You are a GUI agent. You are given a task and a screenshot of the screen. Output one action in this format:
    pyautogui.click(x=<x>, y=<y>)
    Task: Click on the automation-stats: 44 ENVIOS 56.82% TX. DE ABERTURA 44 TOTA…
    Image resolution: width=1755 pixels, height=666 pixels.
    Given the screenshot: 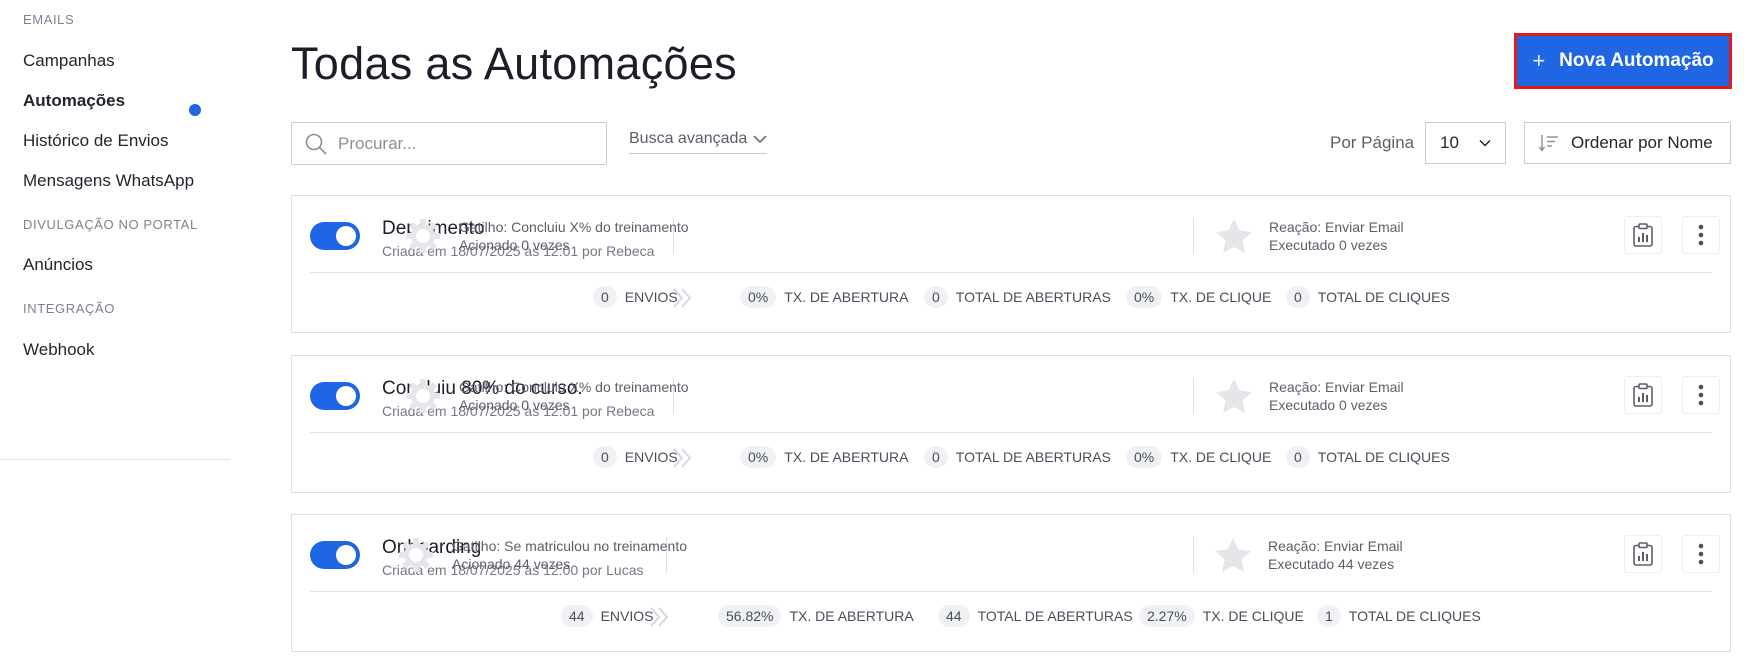 What is the action you would take?
    pyautogui.click(x=1011, y=617)
    